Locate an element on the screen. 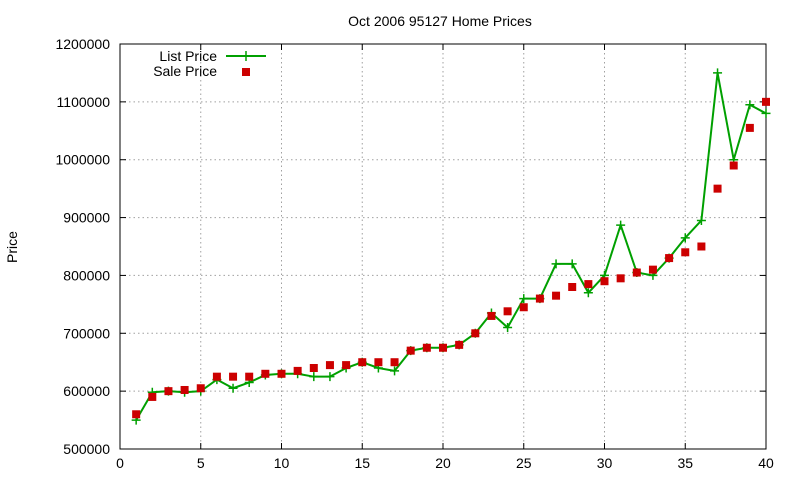 The height and width of the screenshot is (480, 800). y-tick-label: 900000 is located at coordinates (86, 218).